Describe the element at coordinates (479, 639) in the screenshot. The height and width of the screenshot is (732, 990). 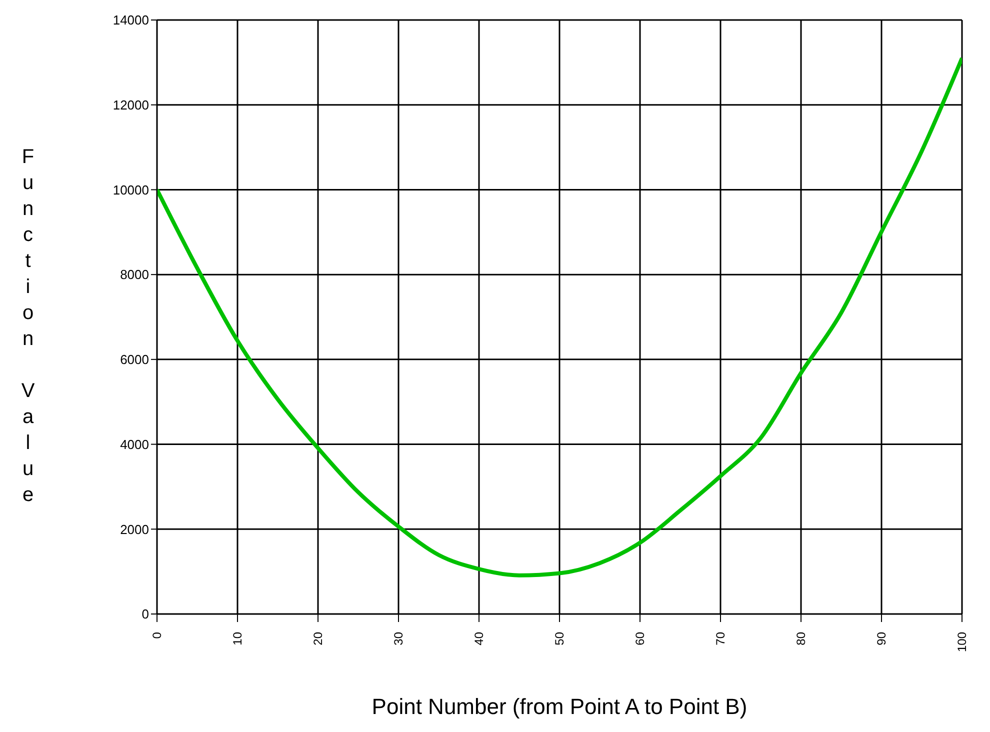
I see `x-tick-label: 40` at that location.